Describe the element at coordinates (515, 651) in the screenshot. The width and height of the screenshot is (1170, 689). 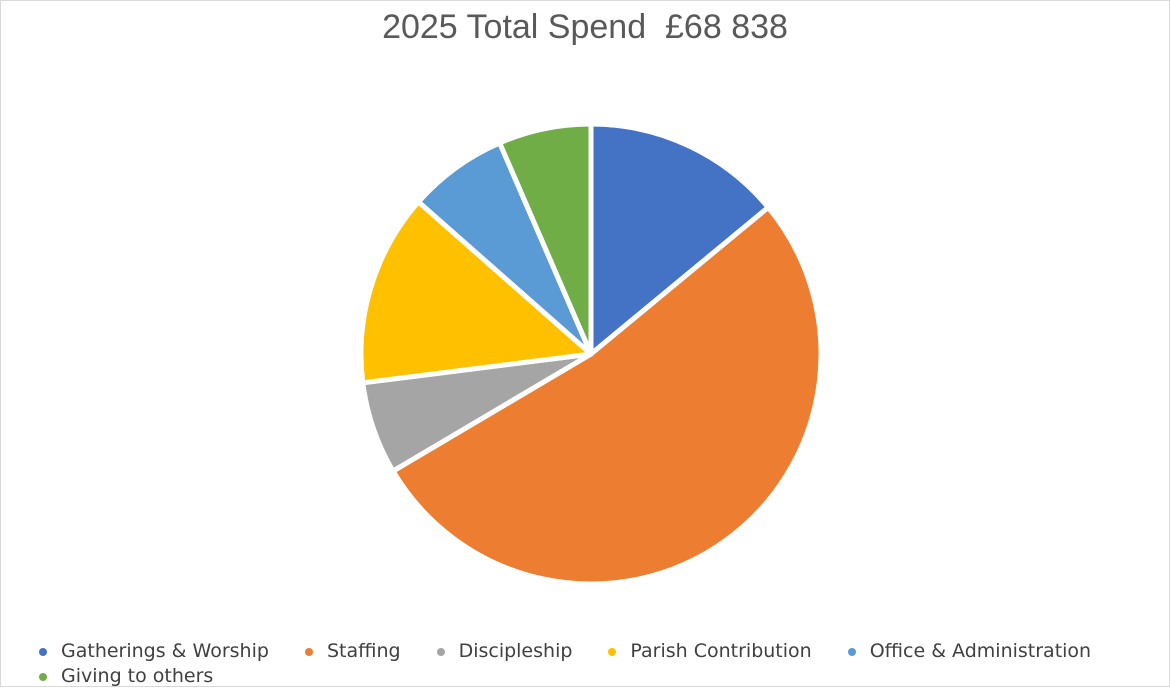
I see `legend-label: Discipleship` at that location.